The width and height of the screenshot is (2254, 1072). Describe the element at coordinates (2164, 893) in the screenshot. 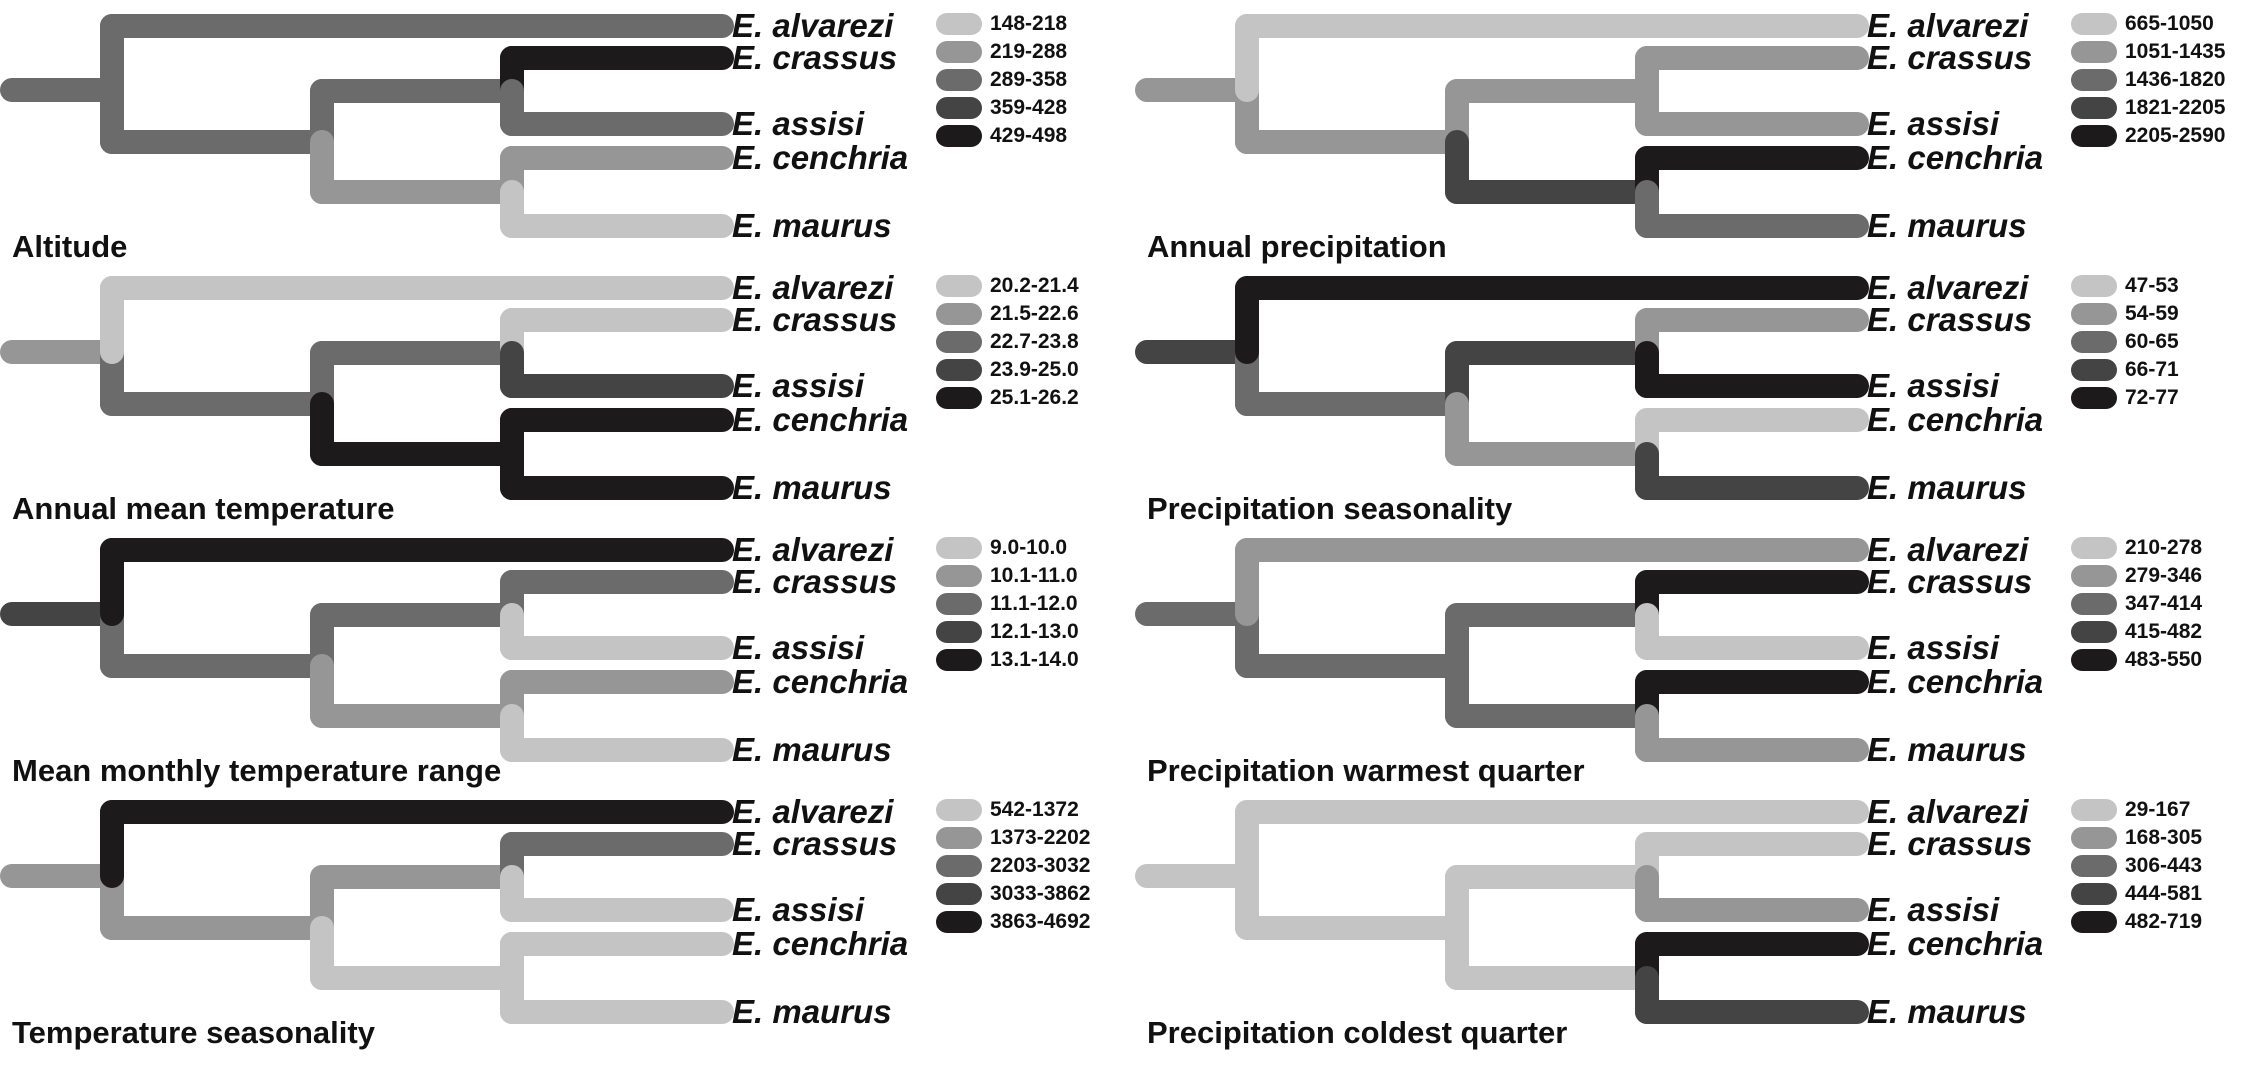

I see `legend-label: 444-581` at that location.